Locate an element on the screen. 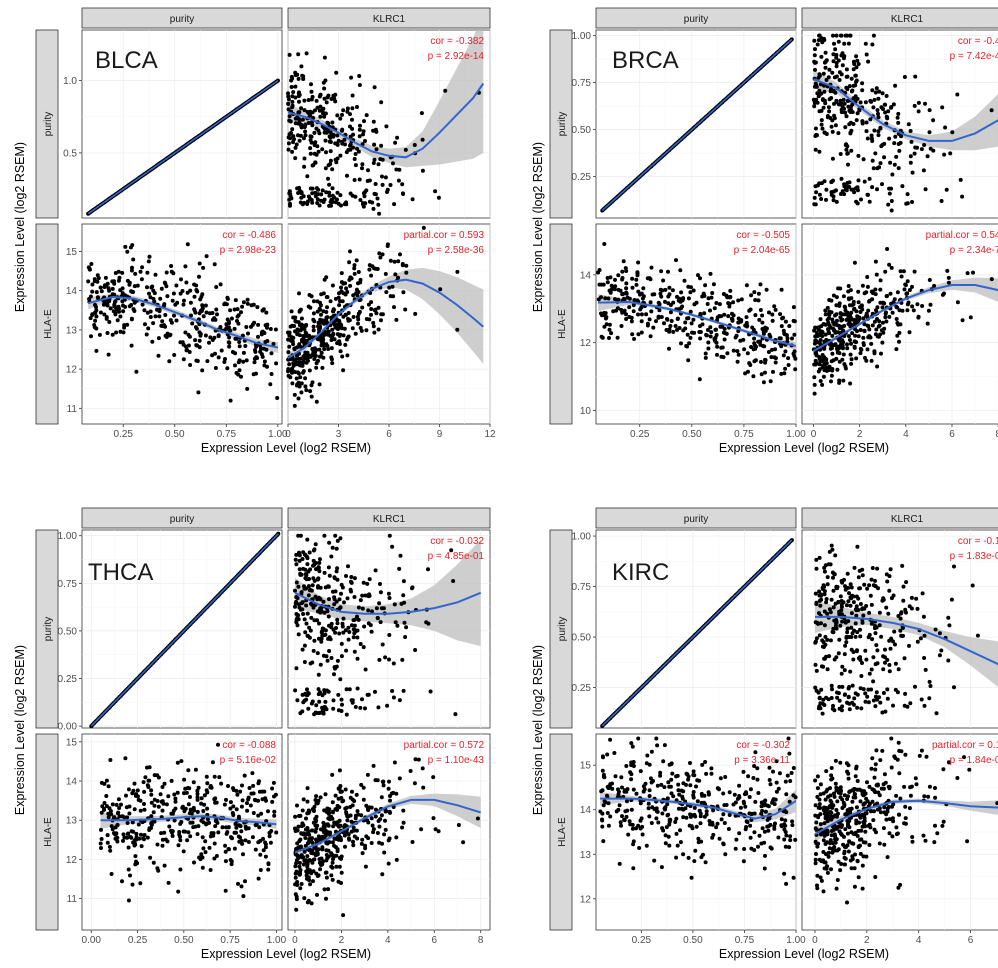  hlae-purity-fit-line is located at coordinates (188, 820).